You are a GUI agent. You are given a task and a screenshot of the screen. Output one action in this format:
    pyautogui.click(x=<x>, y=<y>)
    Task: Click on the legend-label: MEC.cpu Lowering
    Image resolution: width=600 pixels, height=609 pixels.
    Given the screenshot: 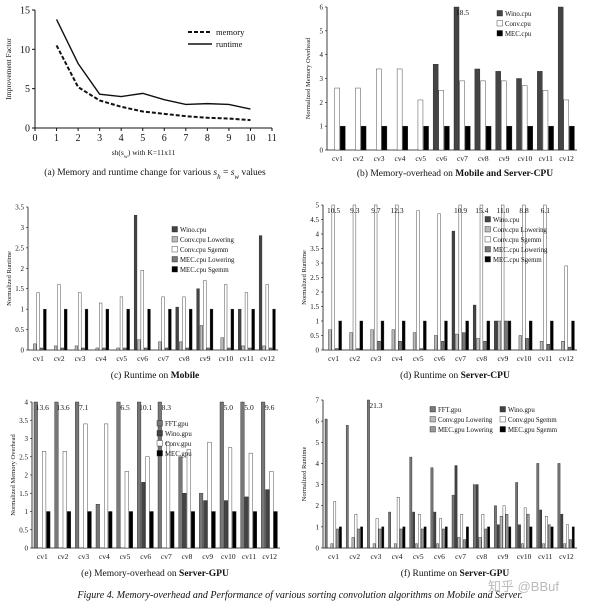 What is the action you would take?
    pyautogui.click(x=207, y=260)
    